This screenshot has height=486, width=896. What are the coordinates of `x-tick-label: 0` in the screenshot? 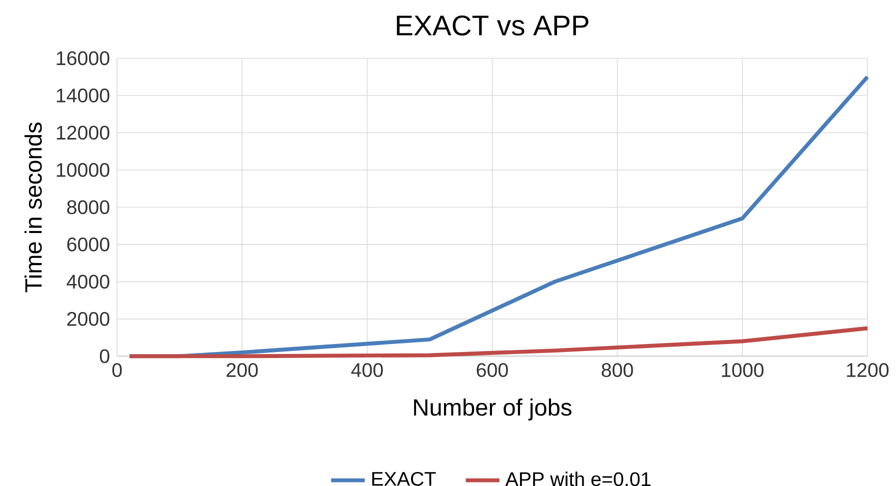 It's located at (117, 370).